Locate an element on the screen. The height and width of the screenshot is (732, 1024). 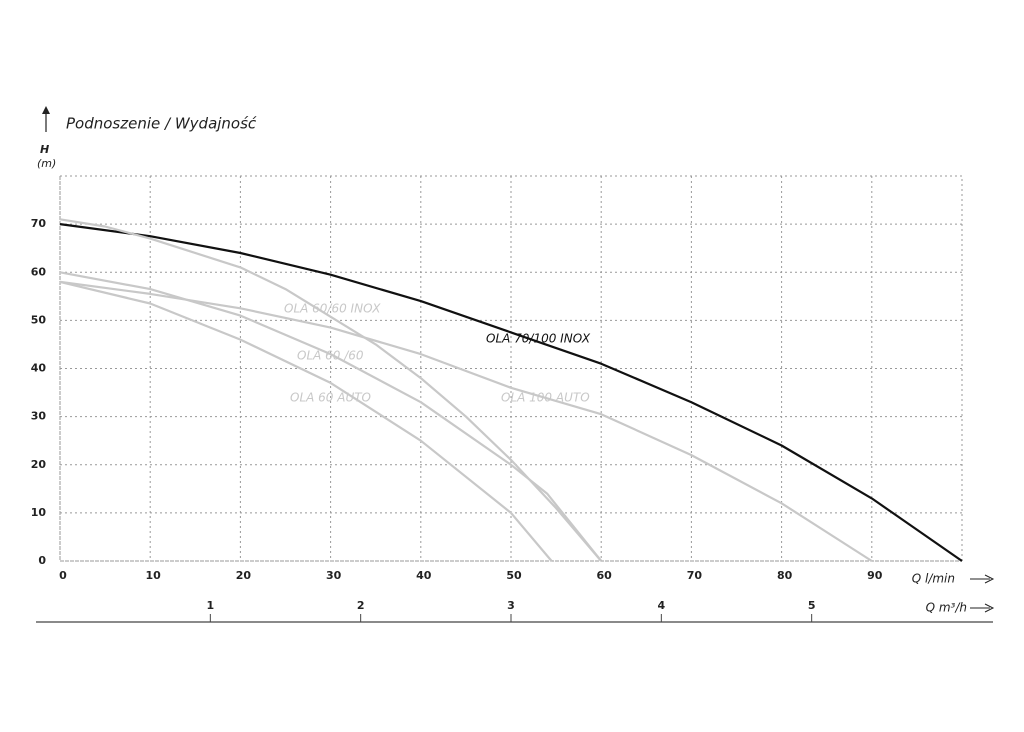
y-axis-label: H is located at coordinates (44, 149).